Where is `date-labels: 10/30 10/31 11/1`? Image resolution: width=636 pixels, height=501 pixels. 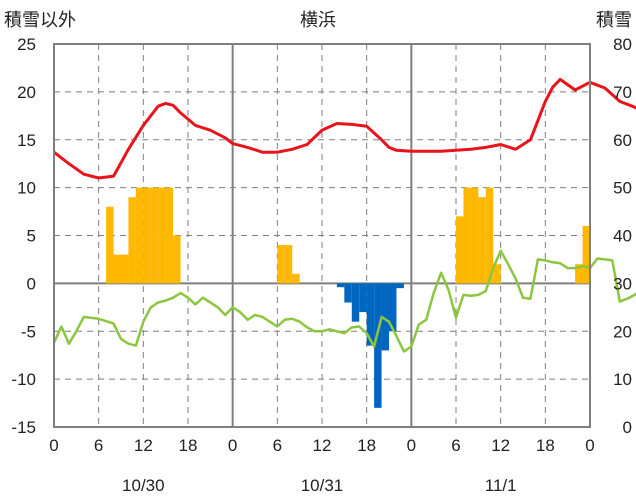 date-labels: 10/30 10/31 11/1 is located at coordinates (319, 485).